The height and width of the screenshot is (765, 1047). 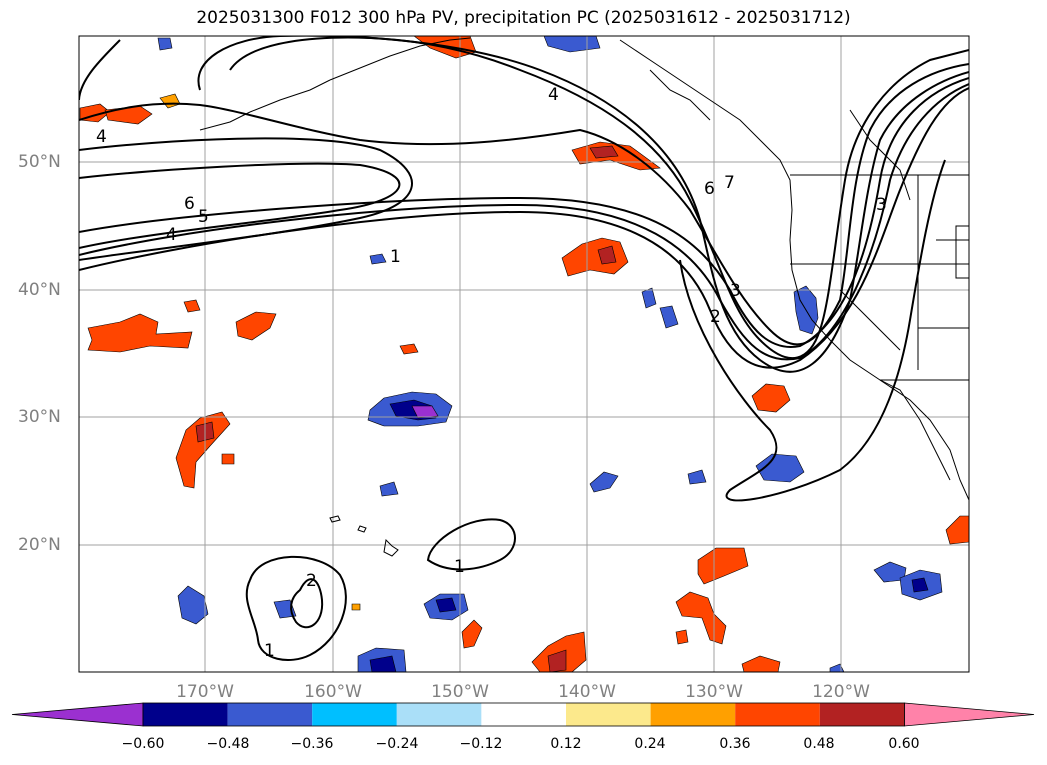 I want to click on colorbar-border, so click(x=523, y=714).